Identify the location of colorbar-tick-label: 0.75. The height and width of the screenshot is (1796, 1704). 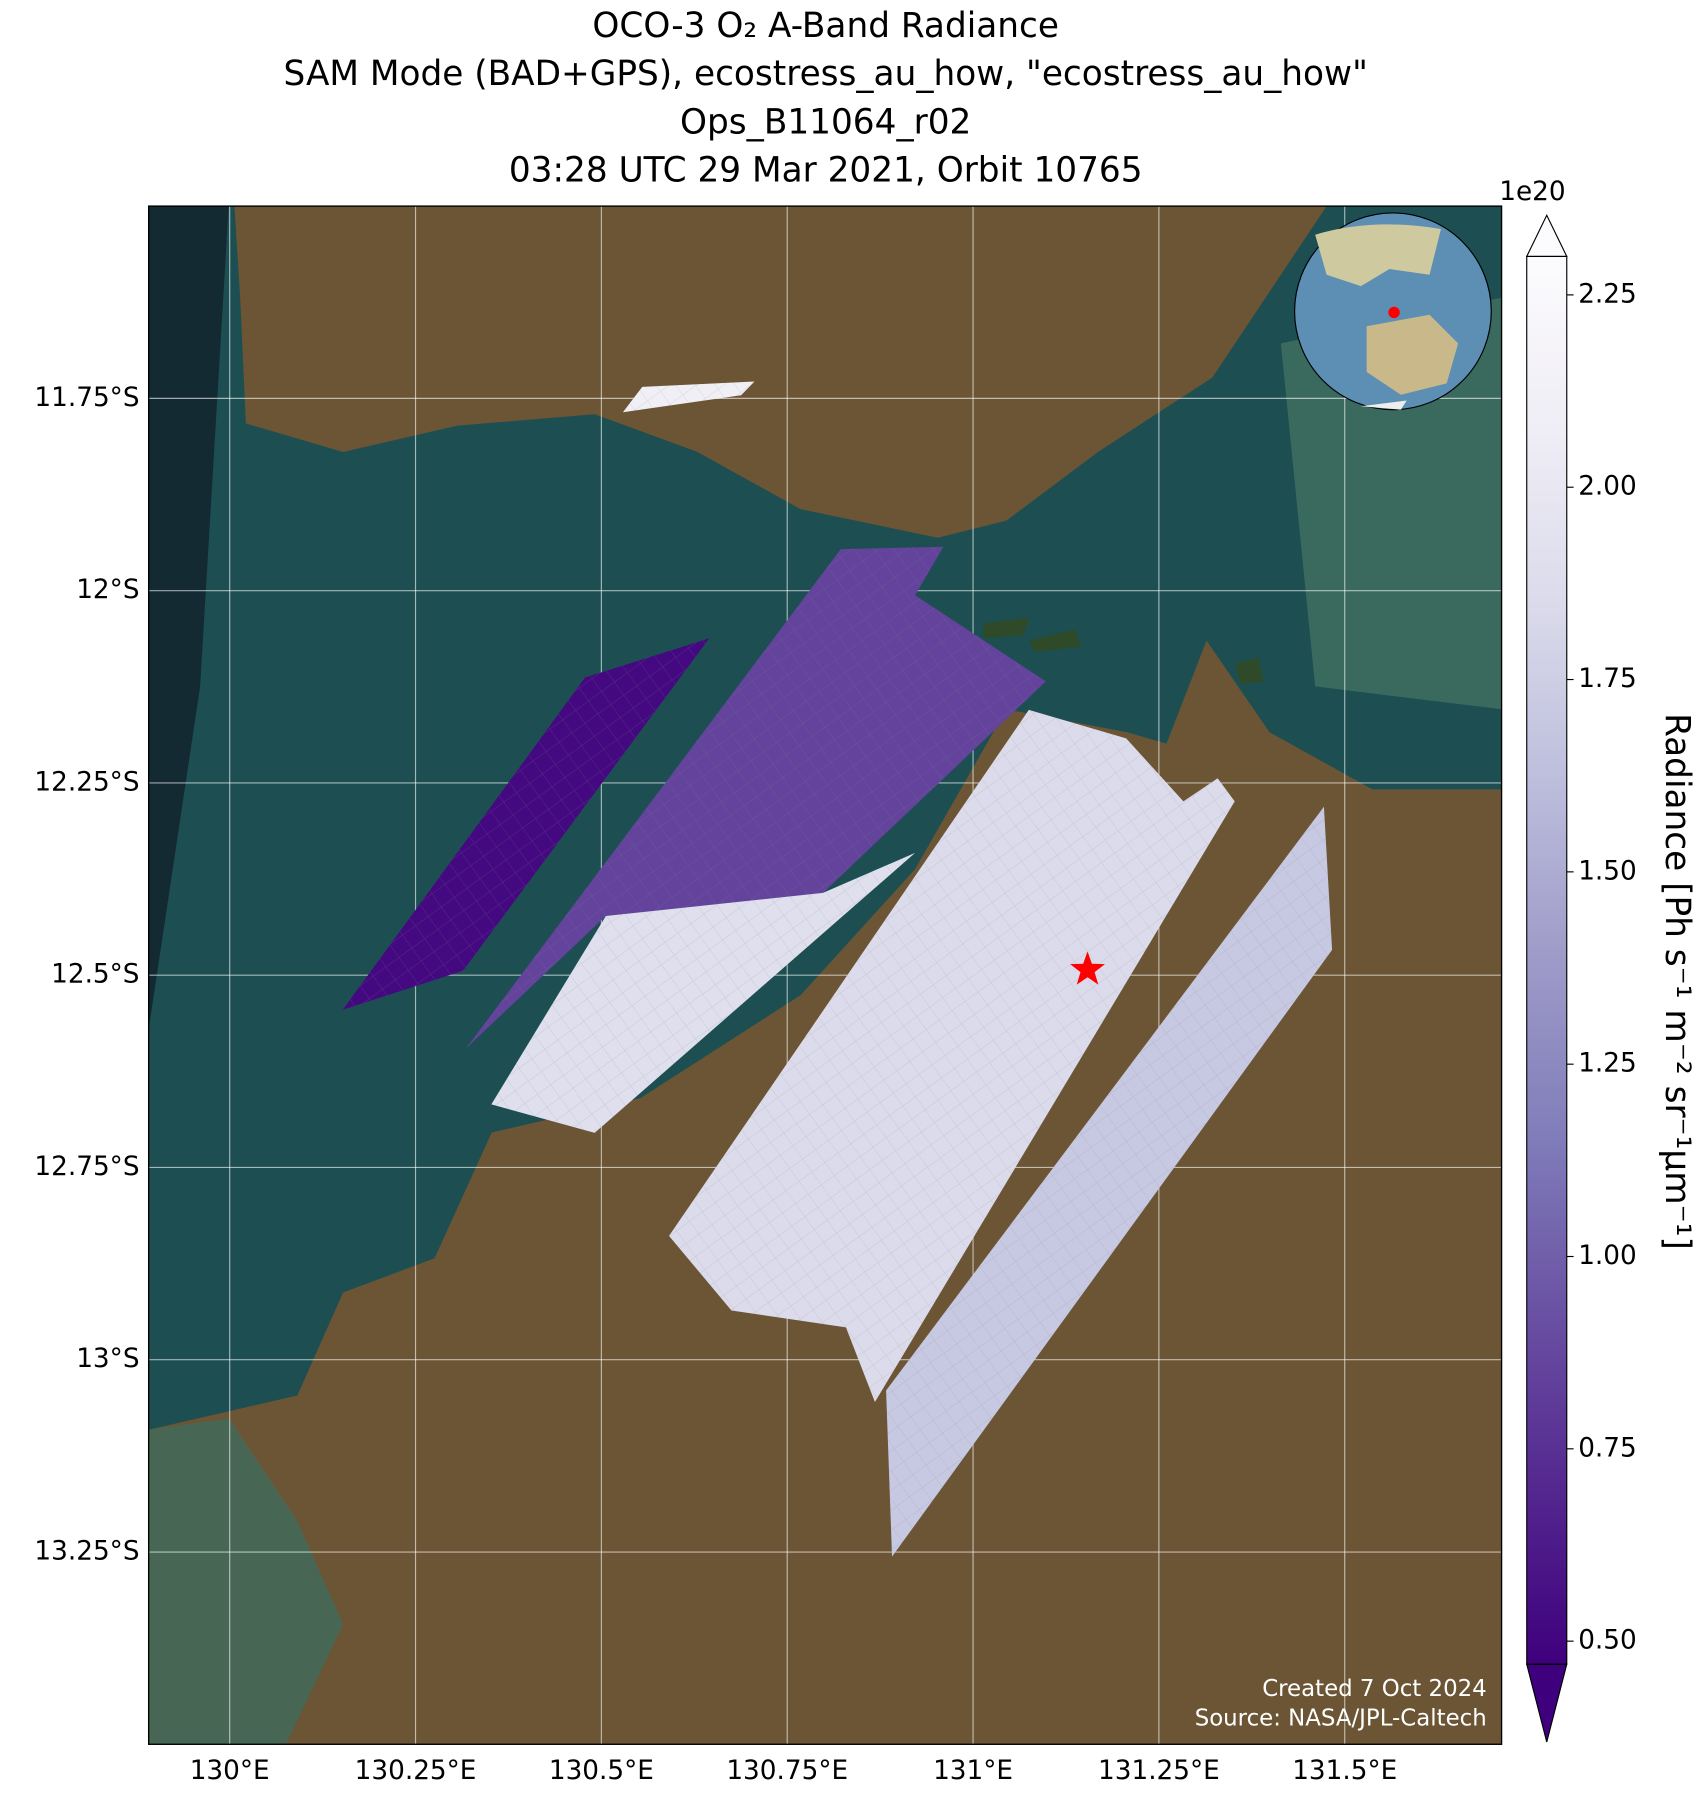
(1607, 1448).